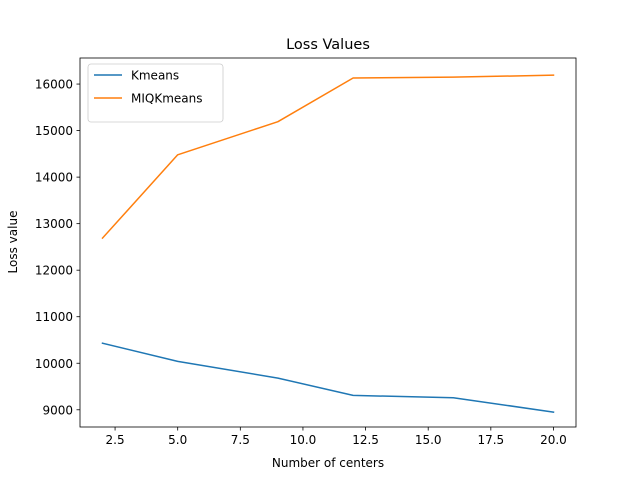 The height and width of the screenshot is (480, 640). I want to click on y-axis-label: Loss value, so click(13, 242).